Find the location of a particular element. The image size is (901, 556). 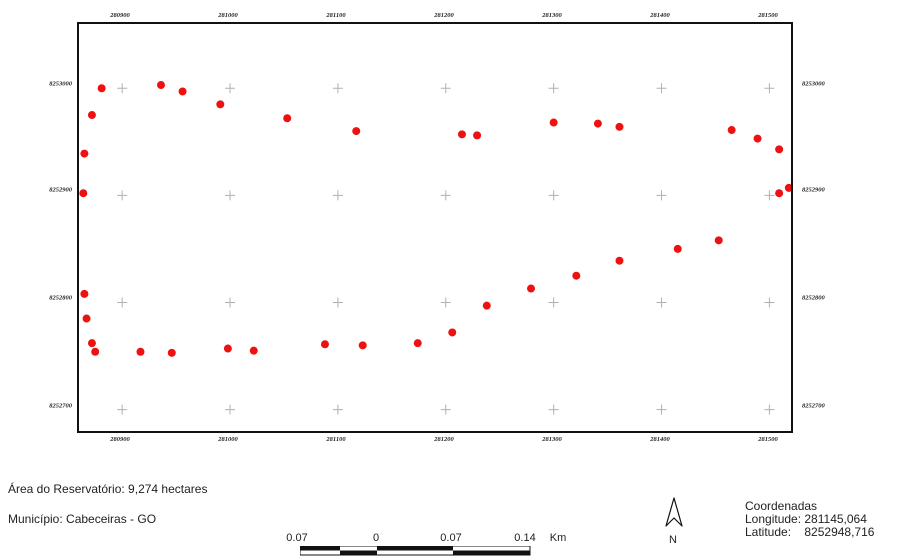

x-tick-top: 280900 is located at coordinates (120, 15).